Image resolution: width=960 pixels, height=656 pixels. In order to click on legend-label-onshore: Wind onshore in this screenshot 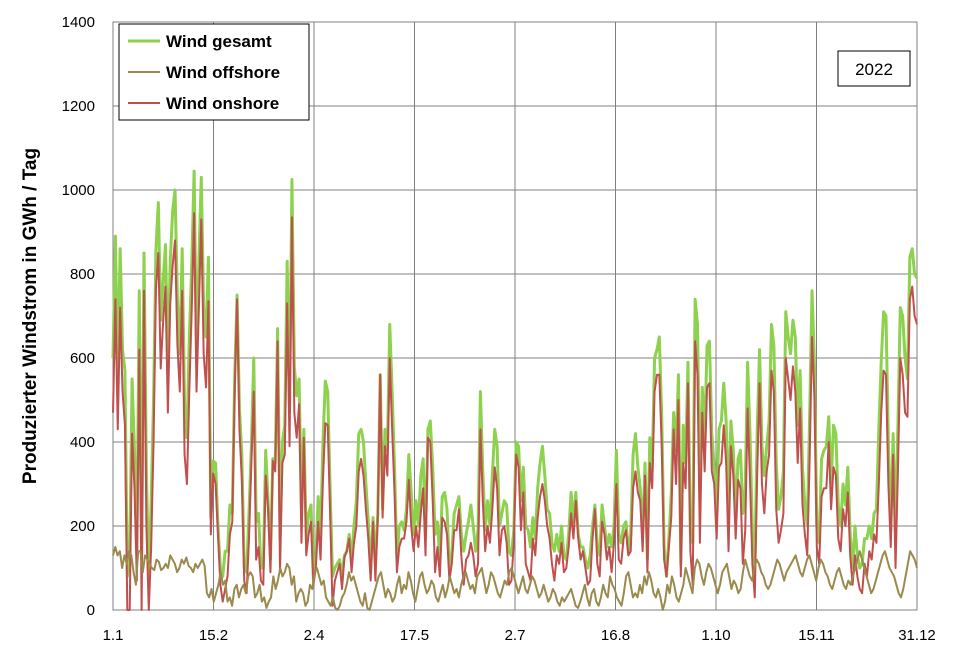, I will do `click(222, 103)`.